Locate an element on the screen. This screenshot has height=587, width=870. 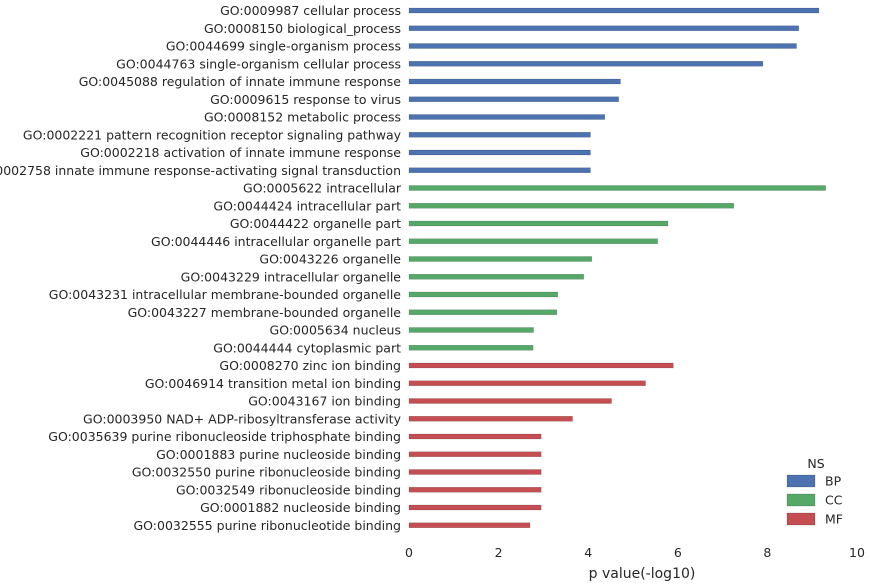
category-label: GO:0032550 purine ribonucleoside binding is located at coordinates (266, 472).